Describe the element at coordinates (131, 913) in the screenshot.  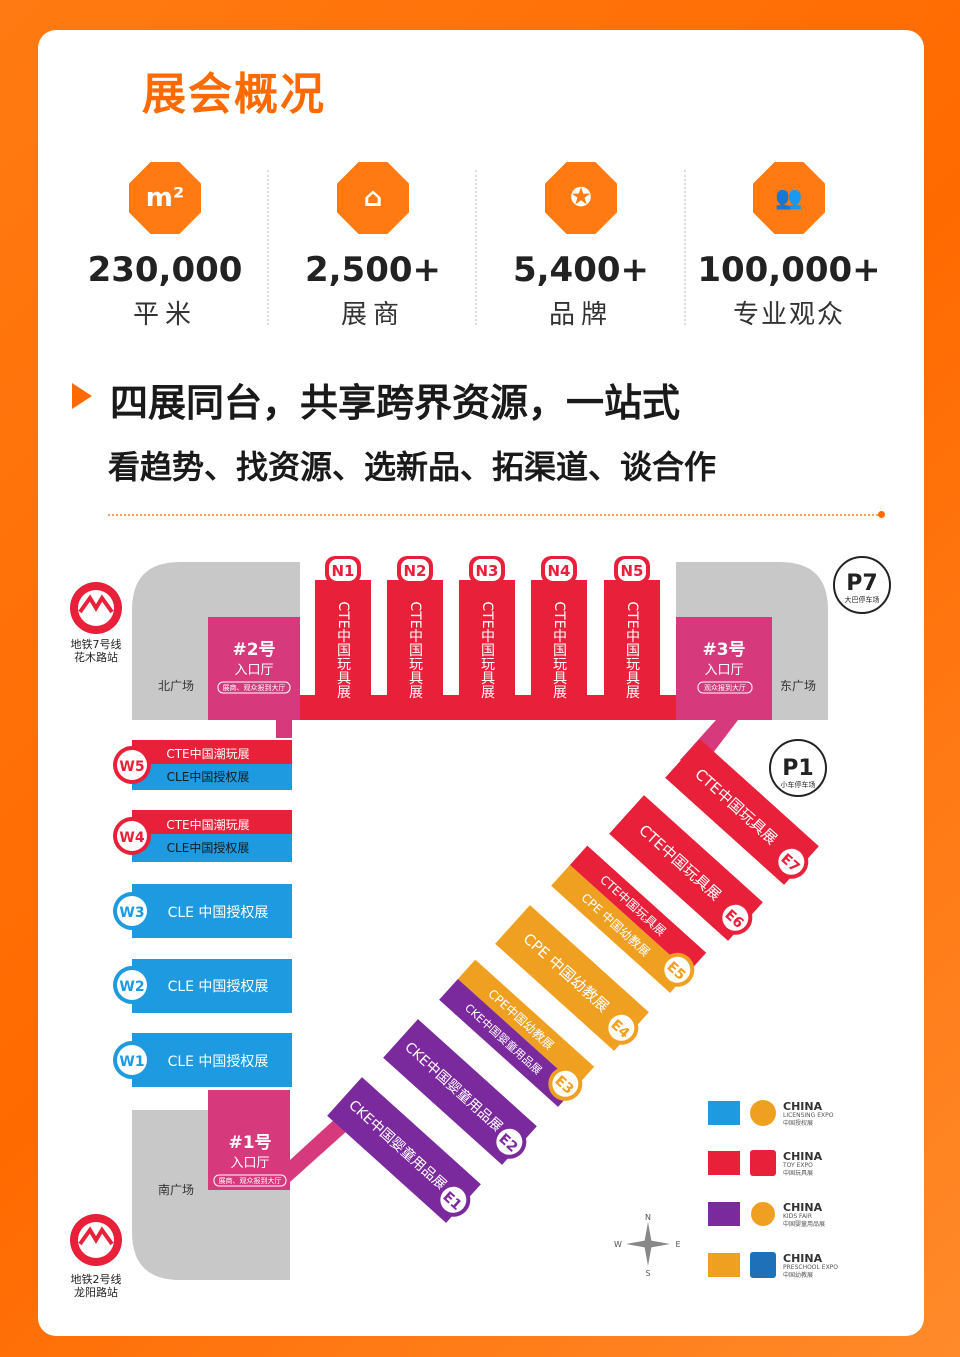
I see `hall-id: W3` at that location.